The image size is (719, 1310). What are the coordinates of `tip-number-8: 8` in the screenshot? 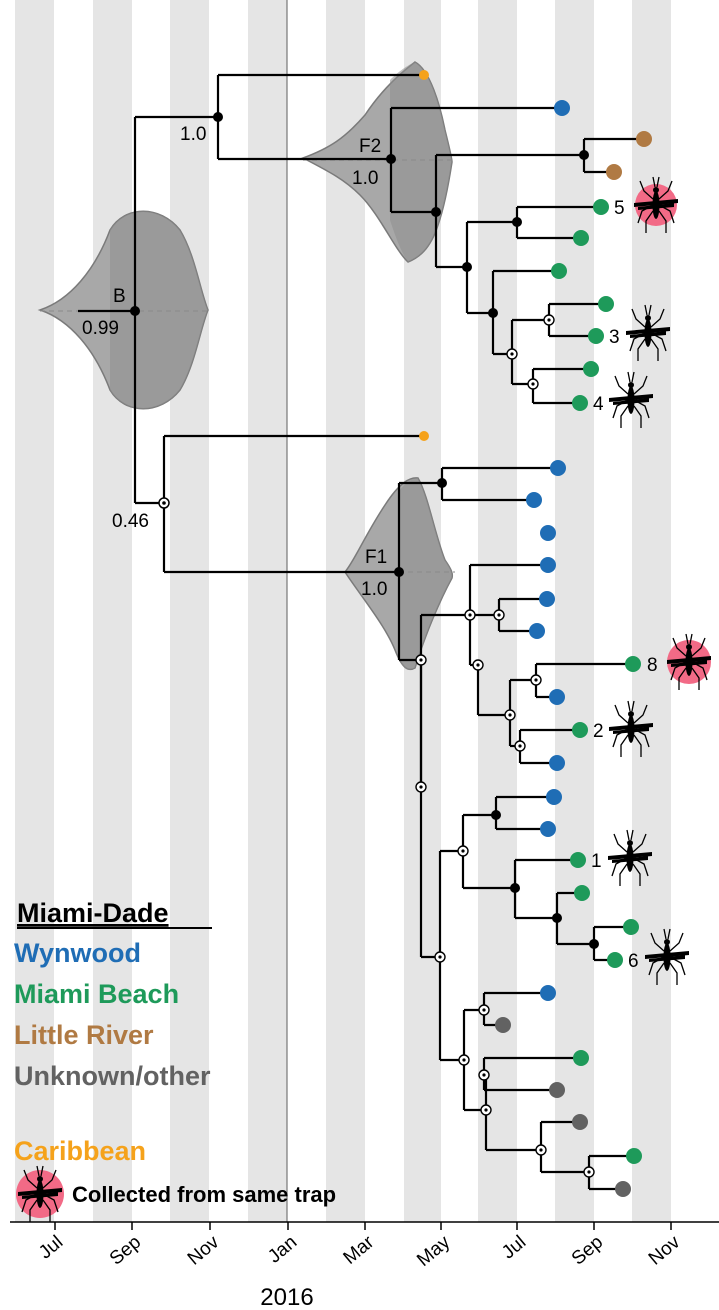 It's located at (652, 665).